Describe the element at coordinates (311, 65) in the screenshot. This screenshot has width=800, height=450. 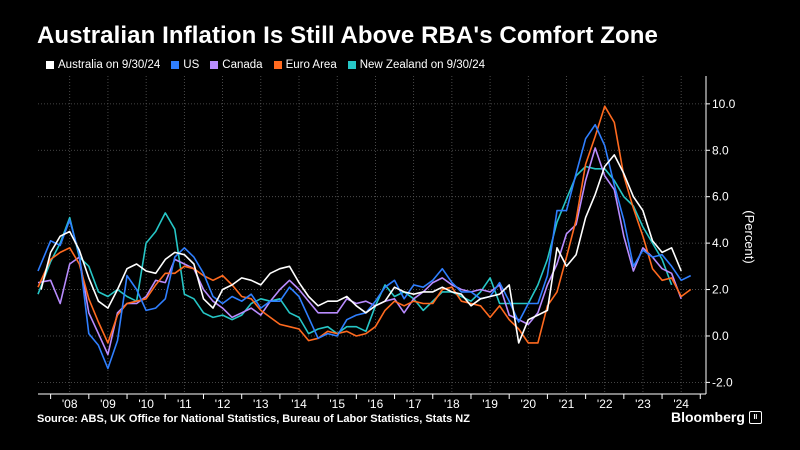
I see `legend-label-euro-area: Euro Area` at that location.